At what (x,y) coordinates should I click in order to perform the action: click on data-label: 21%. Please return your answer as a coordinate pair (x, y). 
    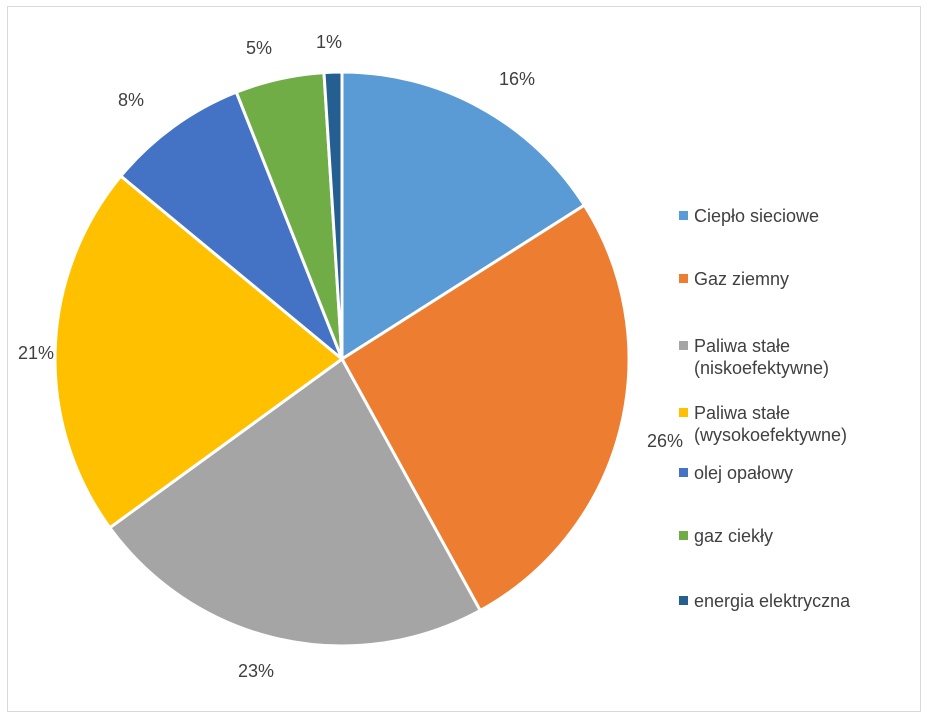
    Looking at the image, I should click on (36, 353).